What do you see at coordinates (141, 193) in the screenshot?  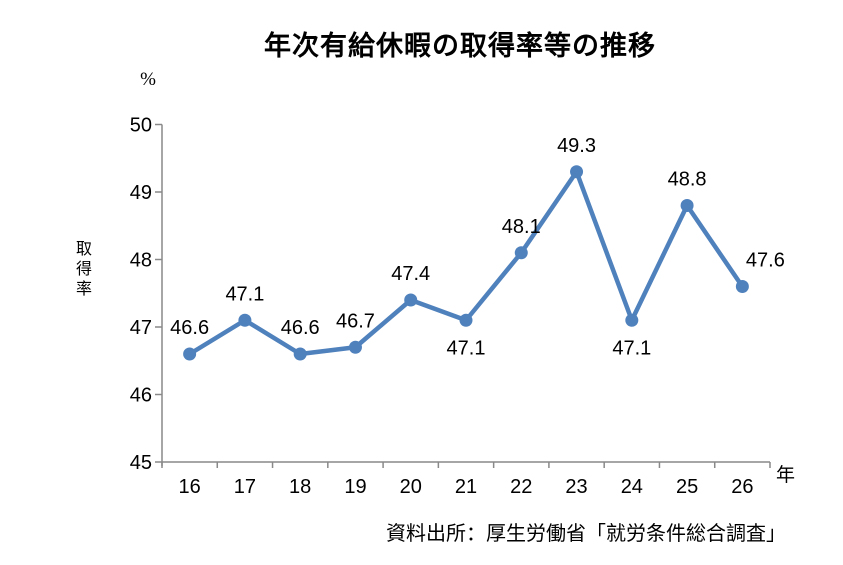 I see `y-tick-label: 49` at bounding box center [141, 193].